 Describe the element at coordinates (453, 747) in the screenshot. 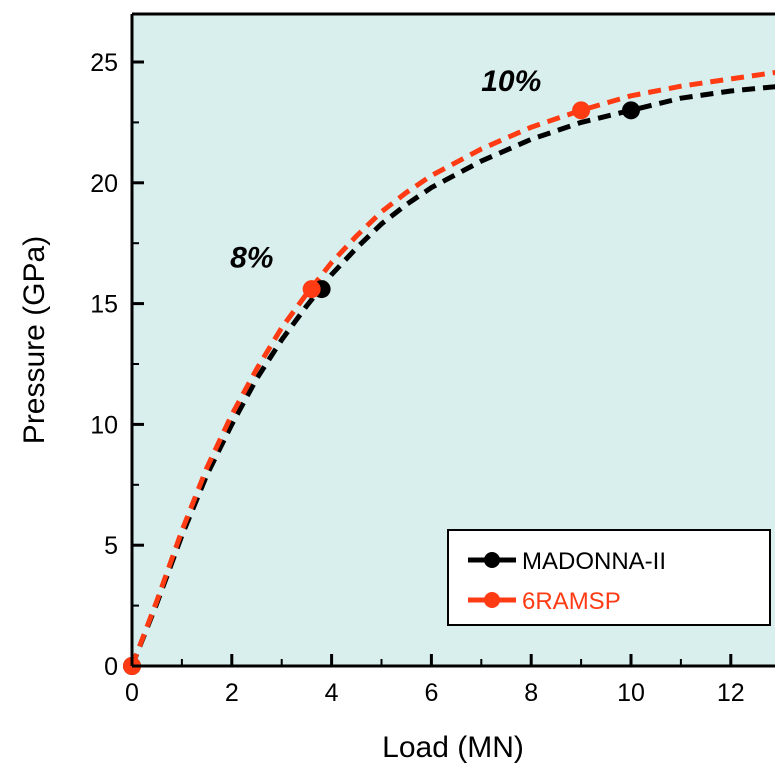

I see `x-axis-title: Load (MN)` at that location.